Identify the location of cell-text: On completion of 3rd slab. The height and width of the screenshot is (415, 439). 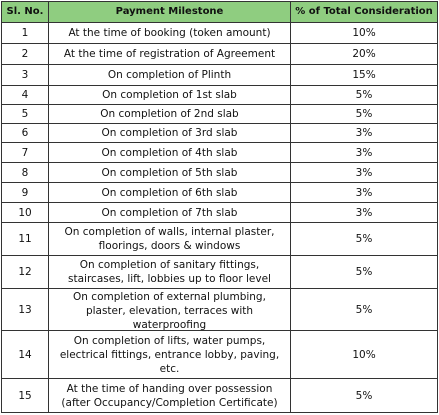
(169, 133).